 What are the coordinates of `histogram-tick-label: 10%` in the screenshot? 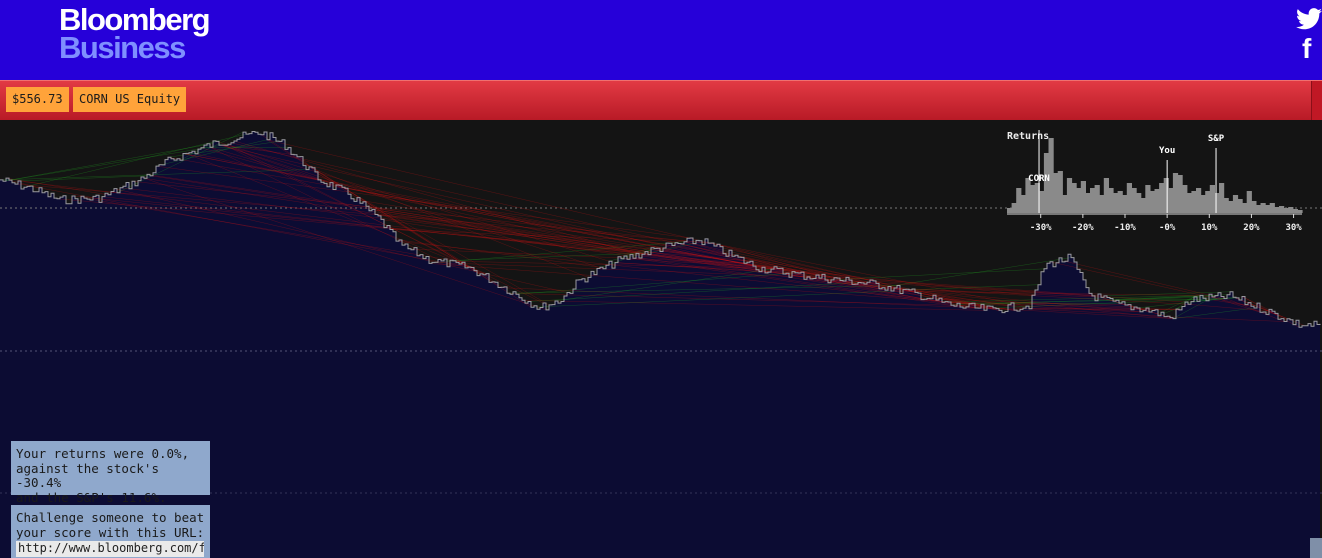 It's located at (1209, 228).